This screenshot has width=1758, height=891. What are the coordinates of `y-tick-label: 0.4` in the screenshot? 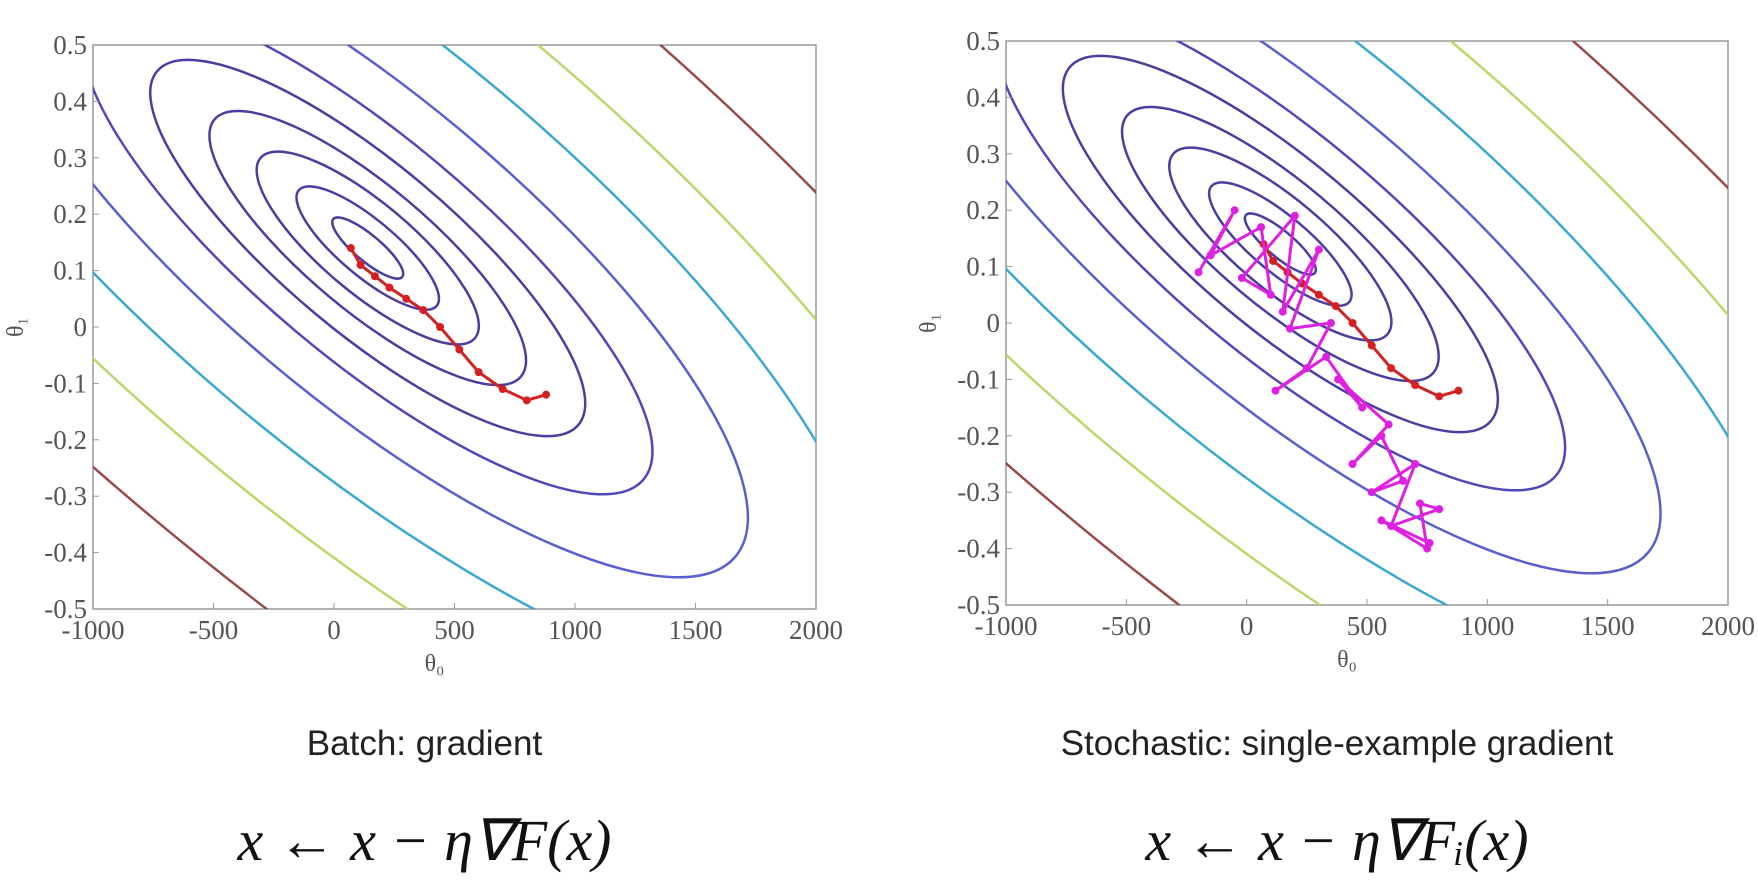 It's located at (70, 101).